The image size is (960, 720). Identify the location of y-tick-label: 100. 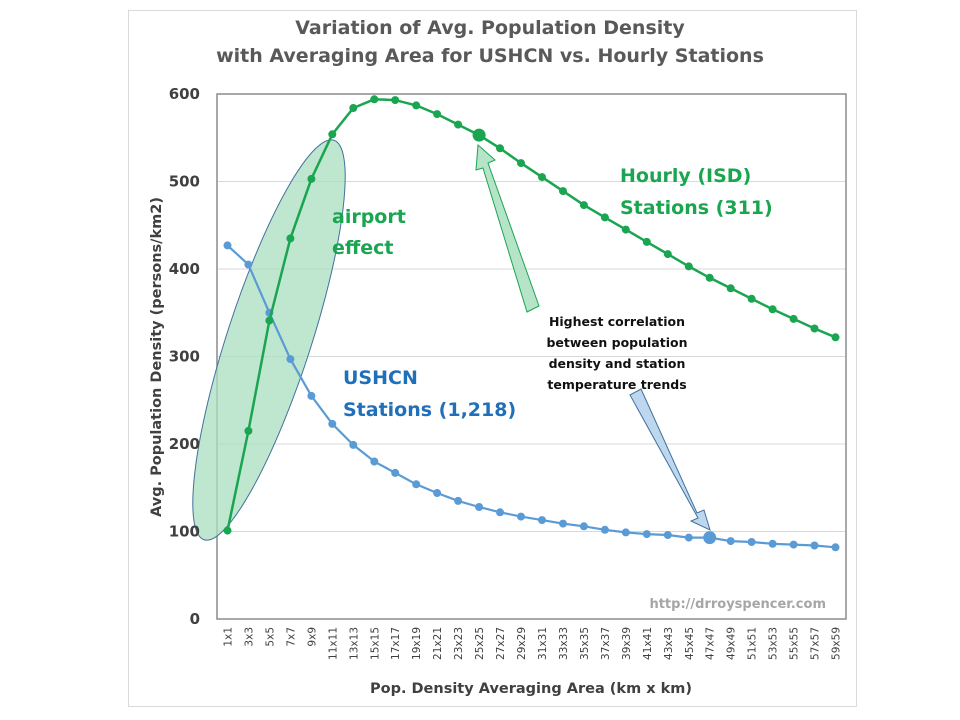
(184, 532).